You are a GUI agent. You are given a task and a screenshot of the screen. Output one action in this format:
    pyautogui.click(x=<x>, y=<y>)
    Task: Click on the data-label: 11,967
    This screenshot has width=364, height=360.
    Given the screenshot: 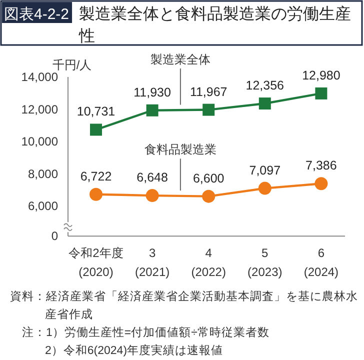 What is the action you would take?
    pyautogui.click(x=209, y=91)
    